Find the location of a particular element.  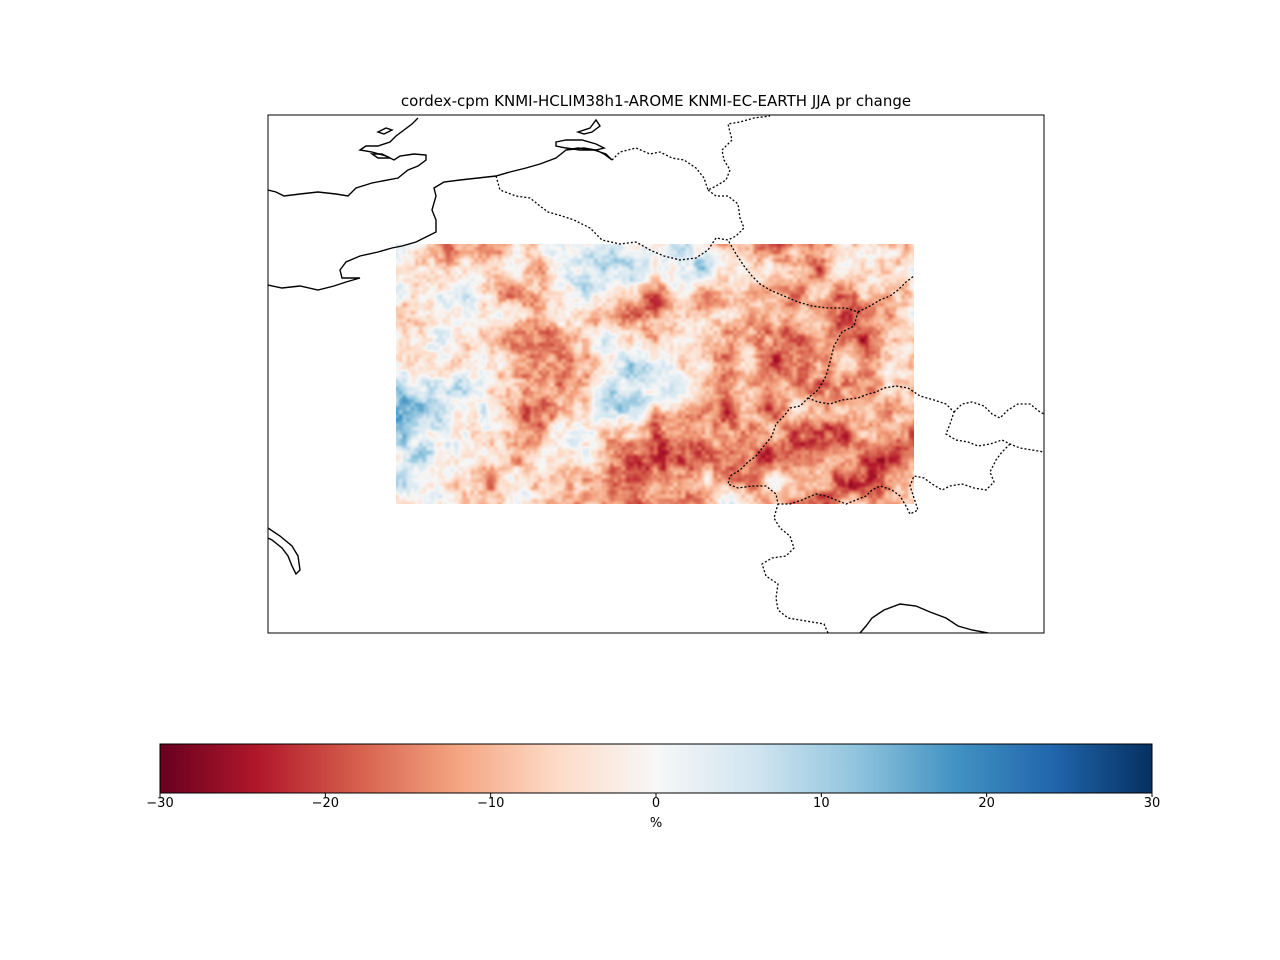

precip-change-field is located at coordinates (655, 374).